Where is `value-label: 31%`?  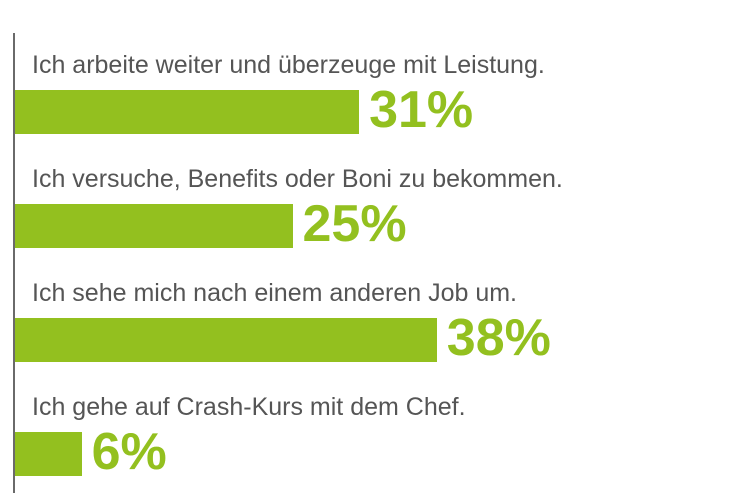
value-label: 31% is located at coordinates (421, 110).